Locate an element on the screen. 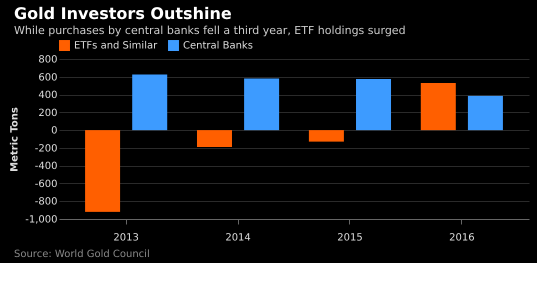 Image resolution: width=554 pixels, height=290 pixels. x-tick-label: 2015 is located at coordinates (350, 238).